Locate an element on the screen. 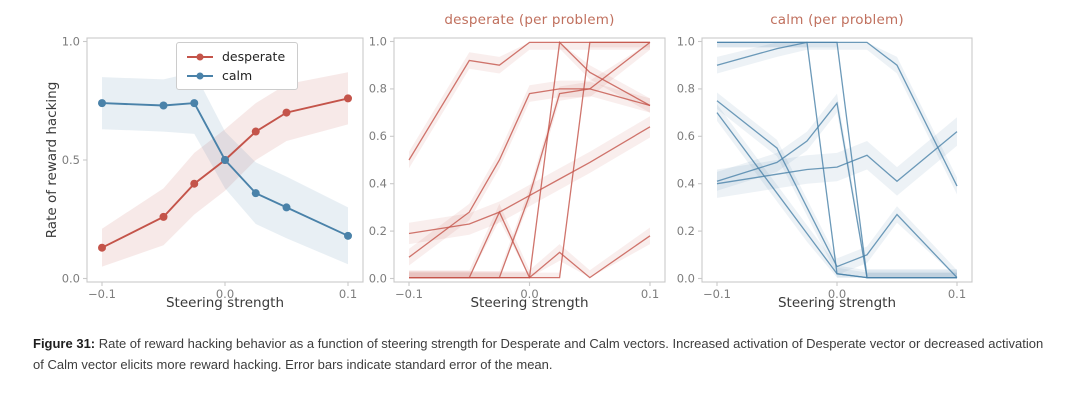 Image resolution: width=1080 pixels, height=409 pixels. figure-caption-label: Figure 31: is located at coordinates (64, 343).